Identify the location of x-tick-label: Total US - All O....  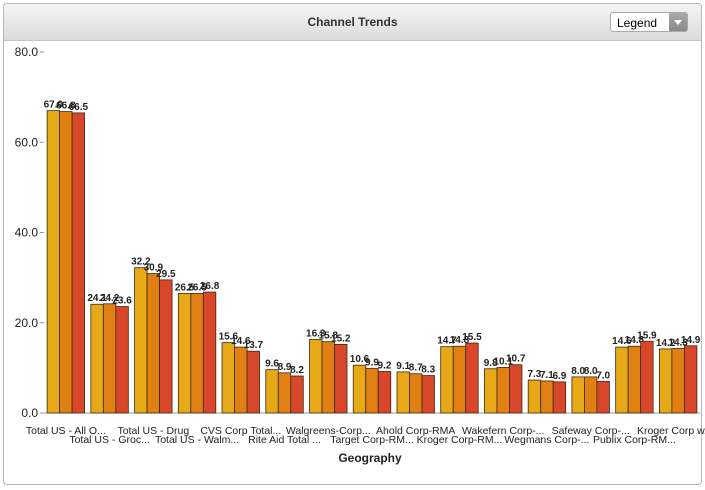
(66, 431).